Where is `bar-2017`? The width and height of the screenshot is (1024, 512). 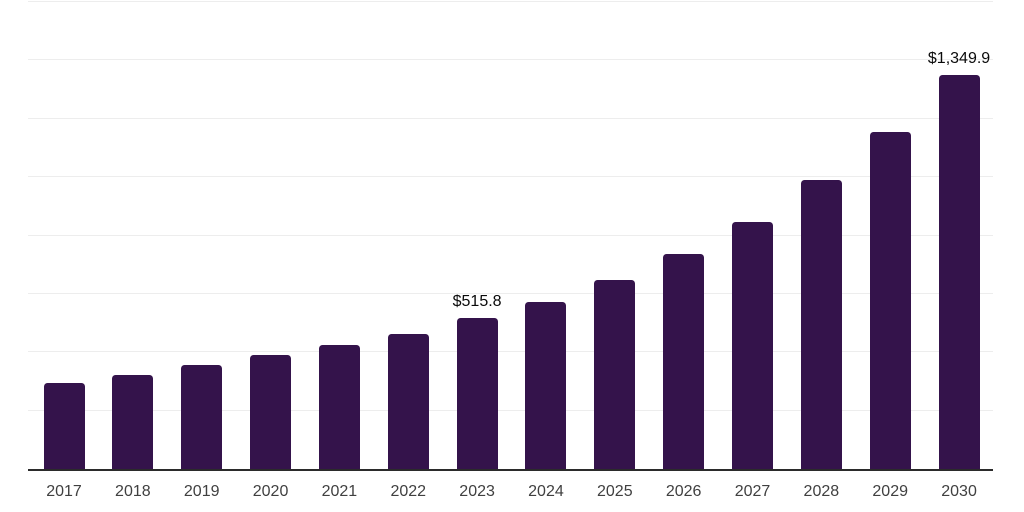
bar-2017 is located at coordinates (64, 426).